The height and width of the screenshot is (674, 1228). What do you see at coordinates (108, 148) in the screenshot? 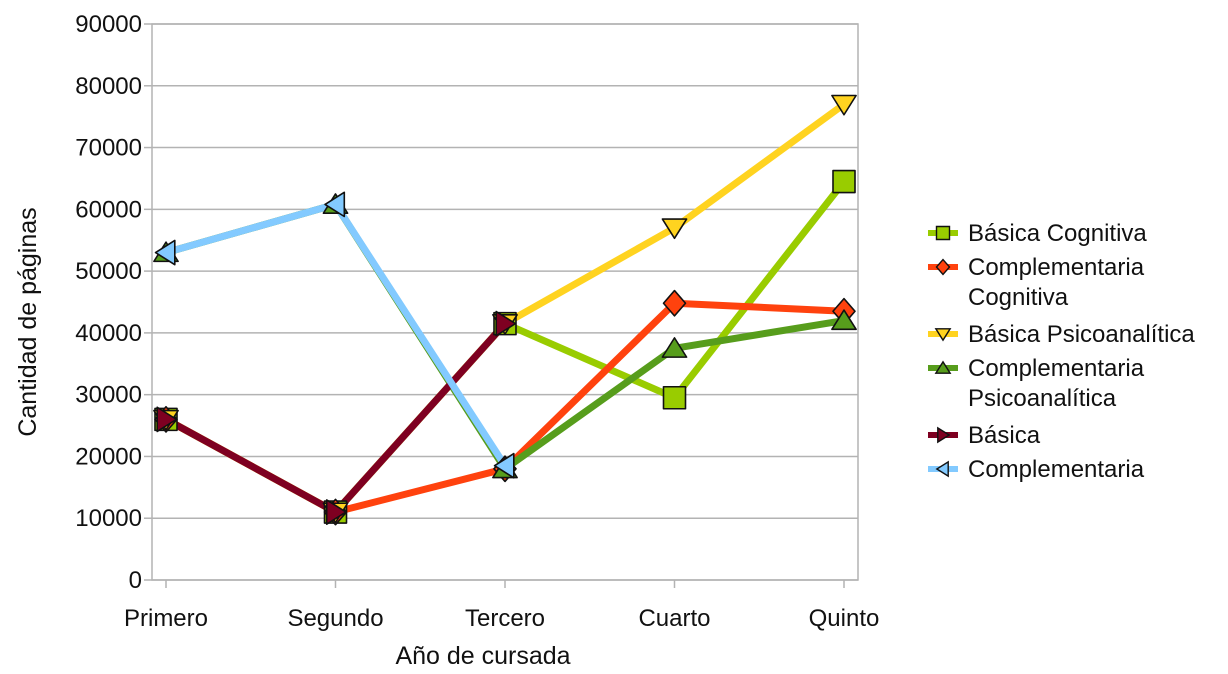
I see `y-tick-label: 70000` at bounding box center [108, 148].